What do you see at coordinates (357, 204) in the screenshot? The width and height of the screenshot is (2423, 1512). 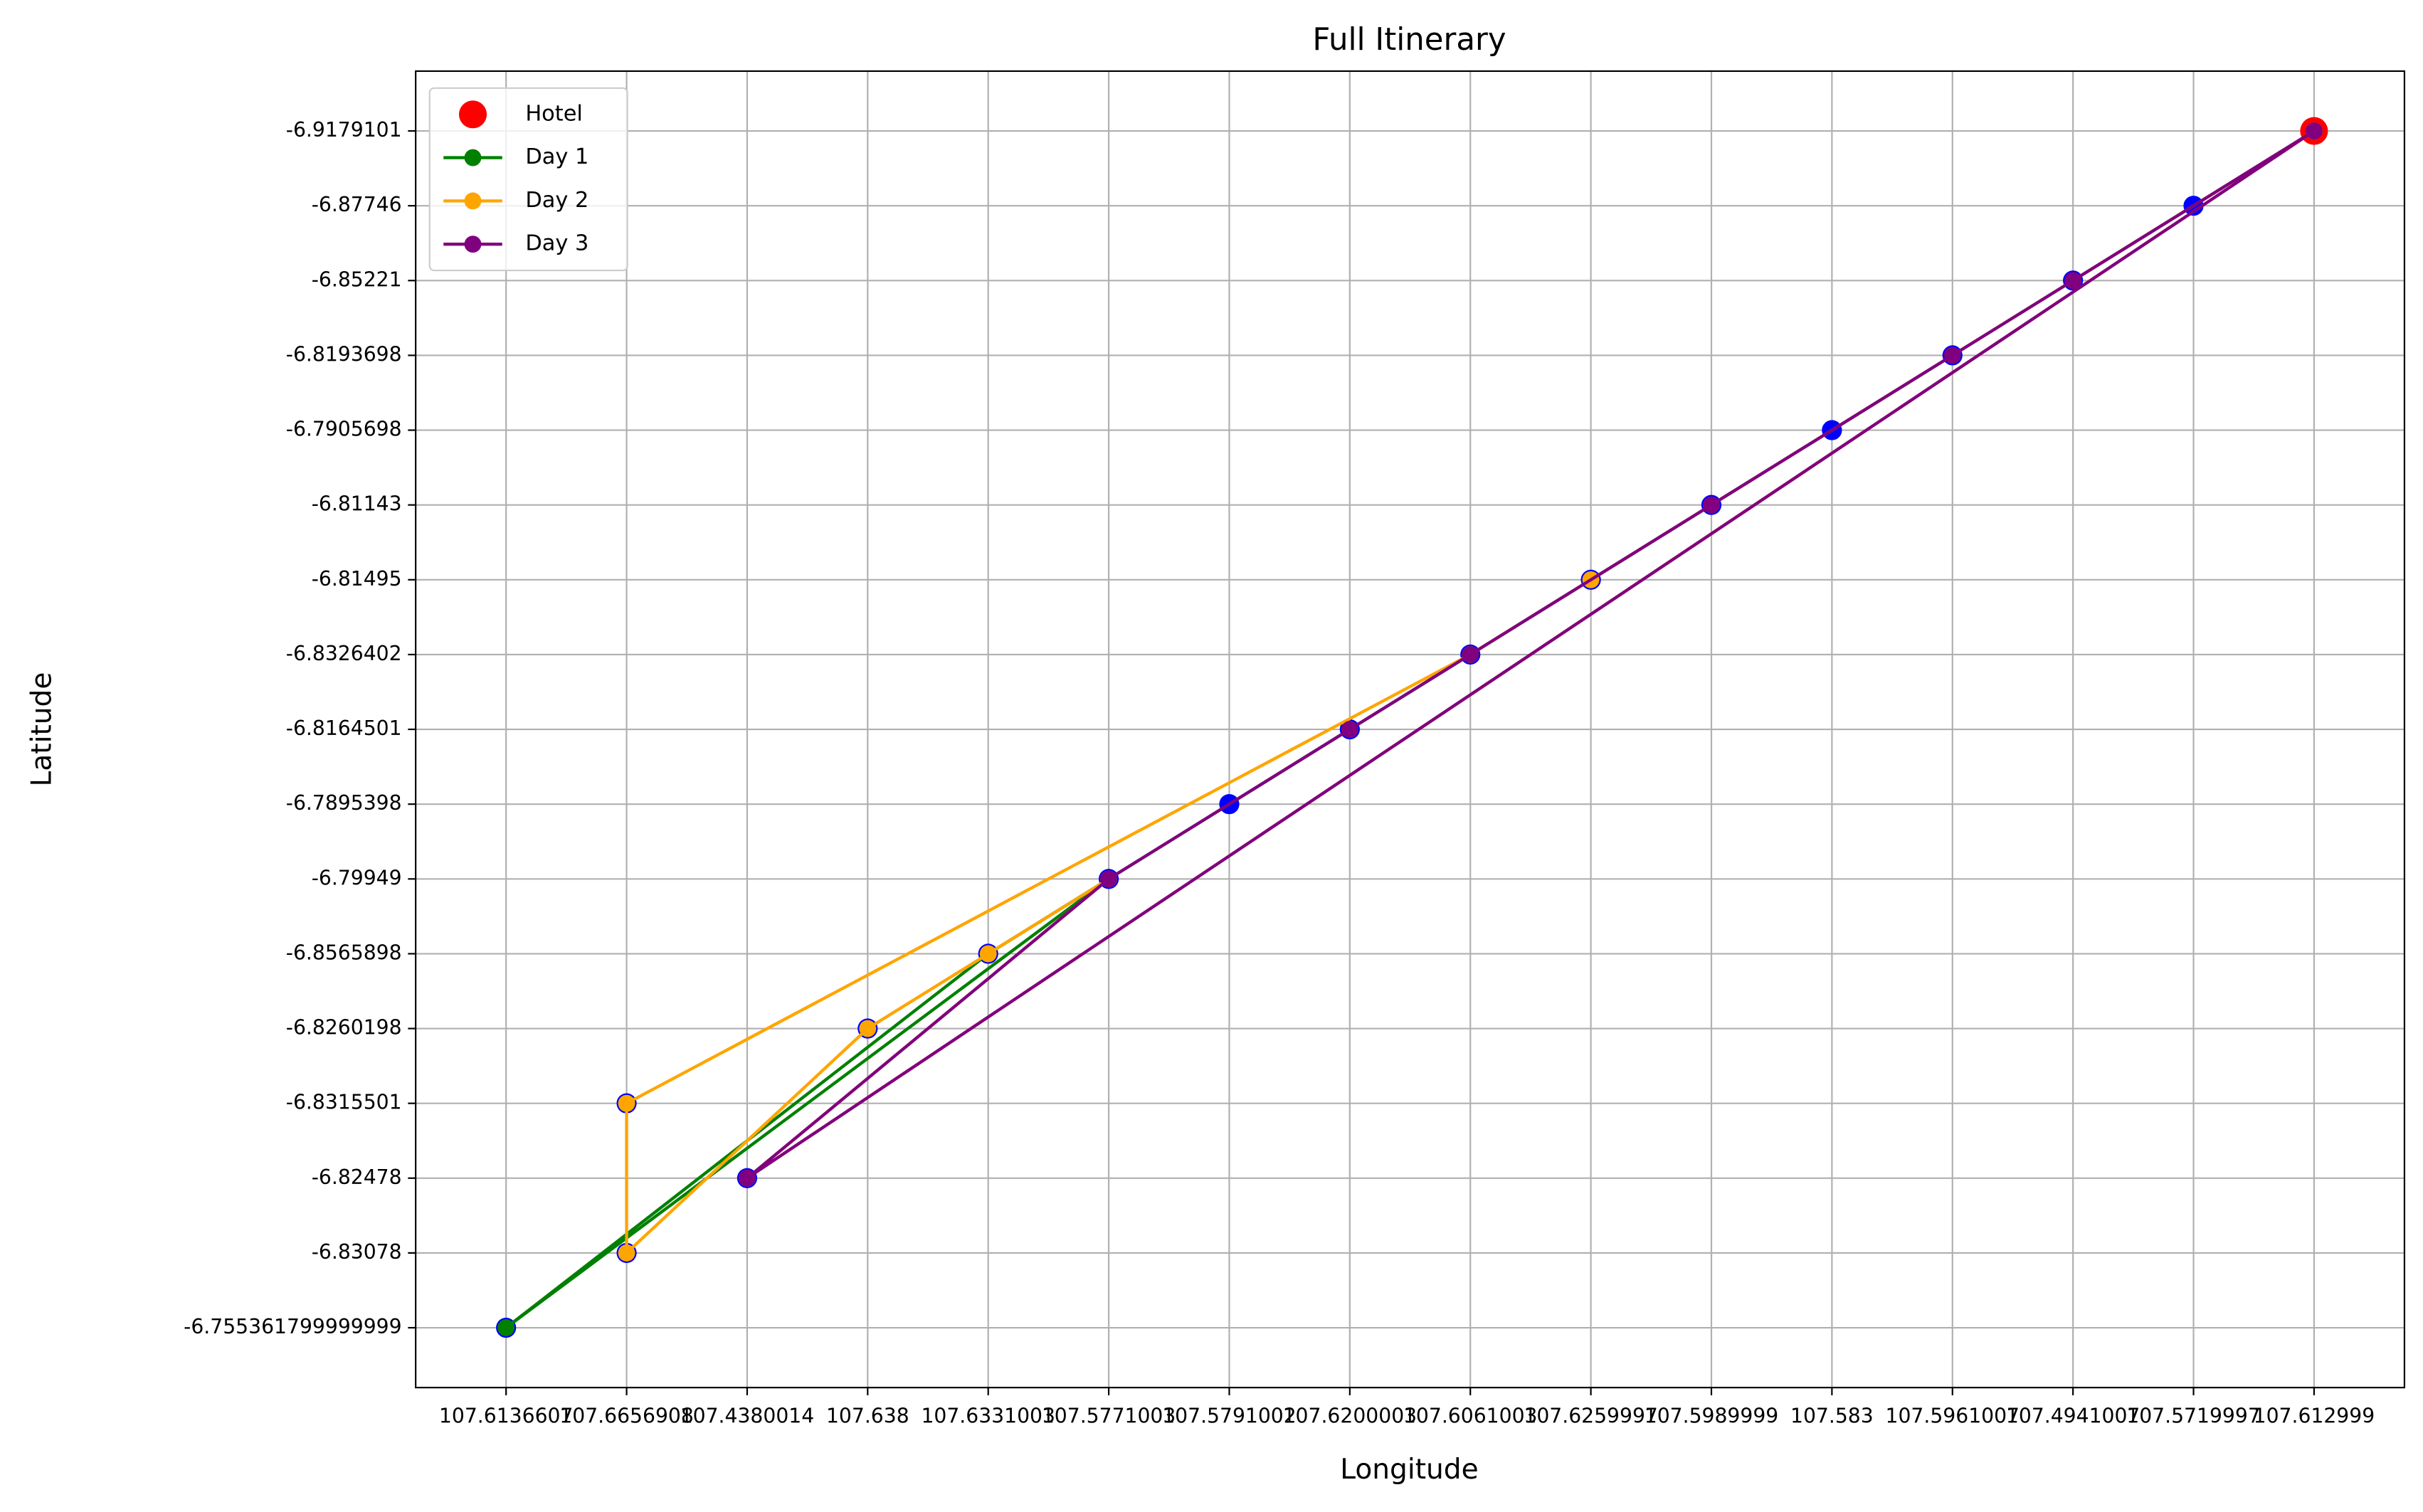 I see `y-tick-label: -6.87746` at bounding box center [357, 204].